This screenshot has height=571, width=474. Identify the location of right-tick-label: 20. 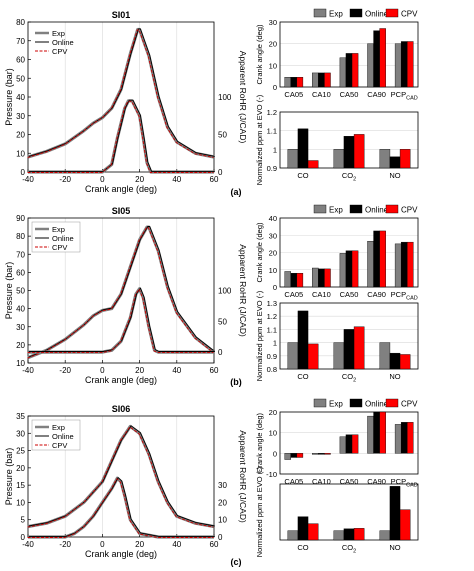
(222, 502).